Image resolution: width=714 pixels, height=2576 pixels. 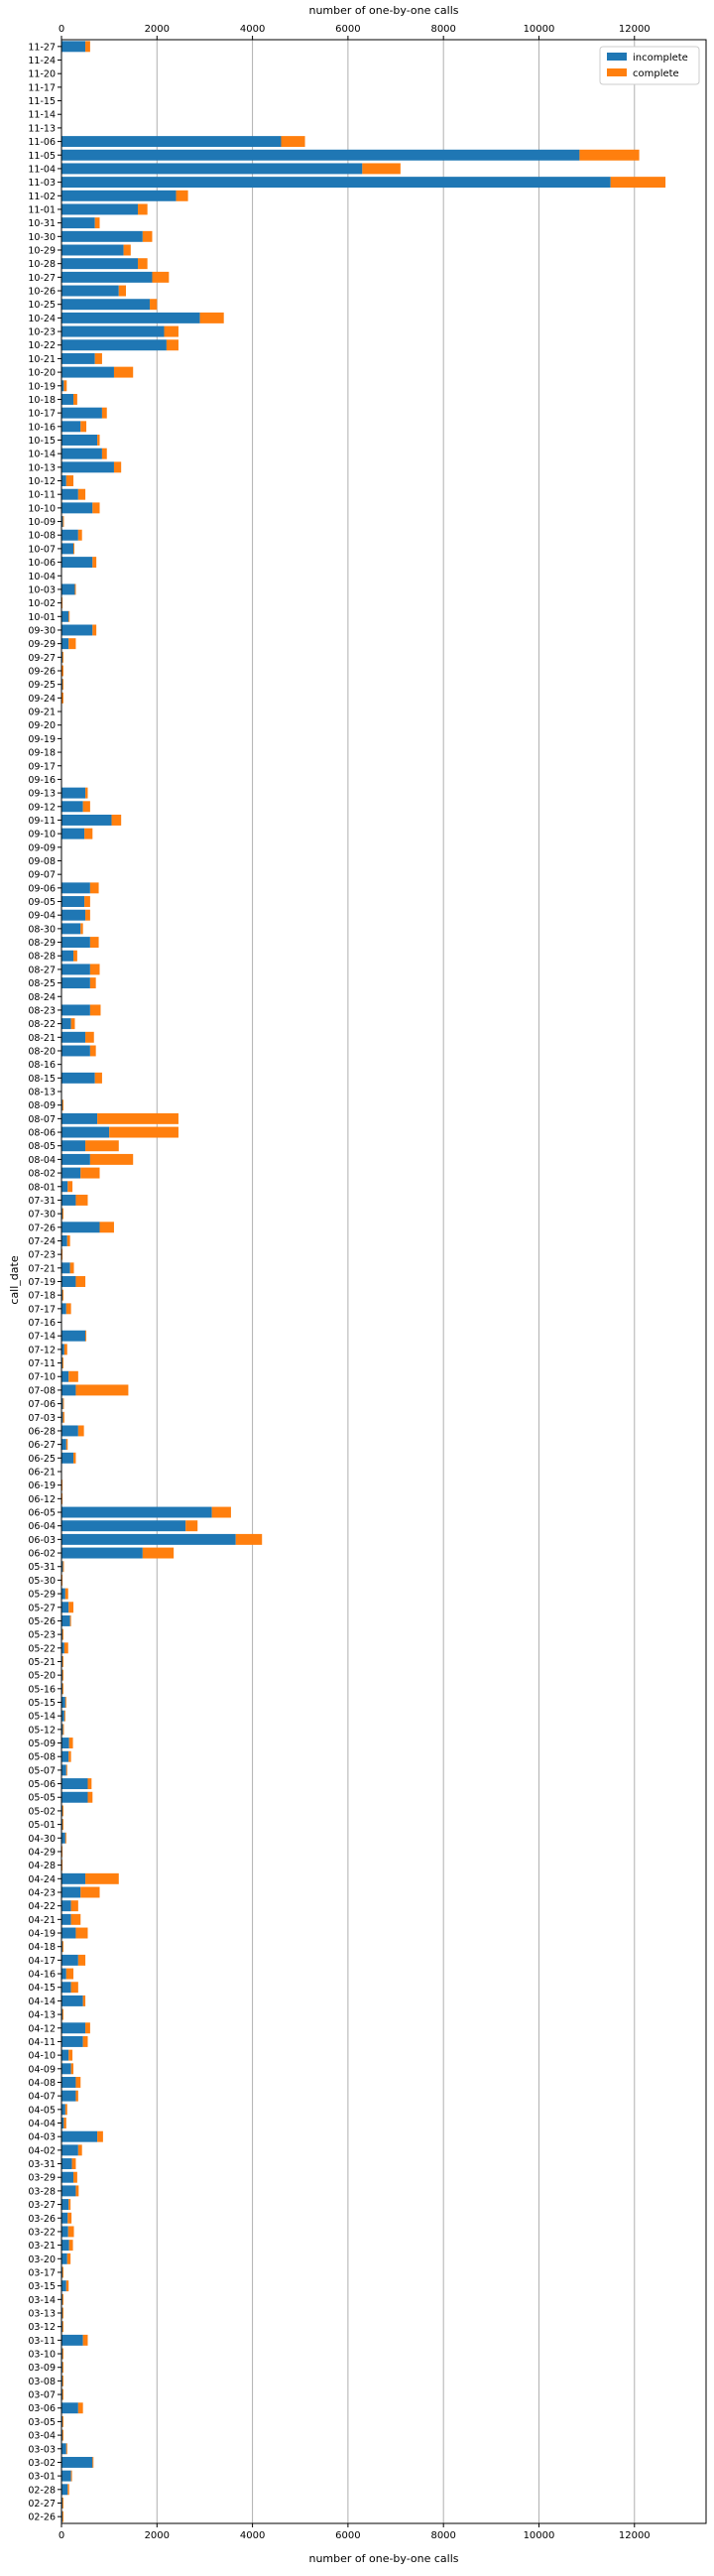 I want to click on y-tick-label: 04-21, so click(x=42, y=1921).